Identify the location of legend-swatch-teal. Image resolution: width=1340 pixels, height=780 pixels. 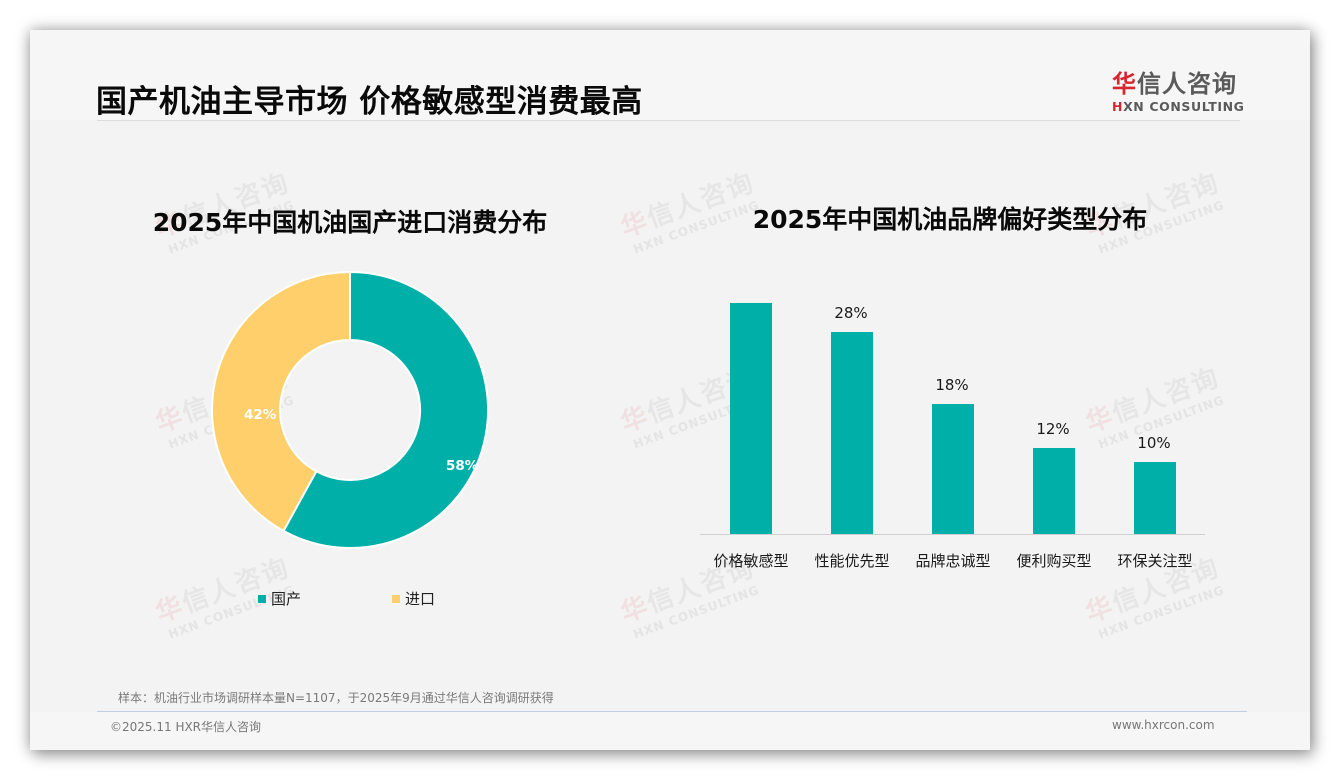
(262, 598).